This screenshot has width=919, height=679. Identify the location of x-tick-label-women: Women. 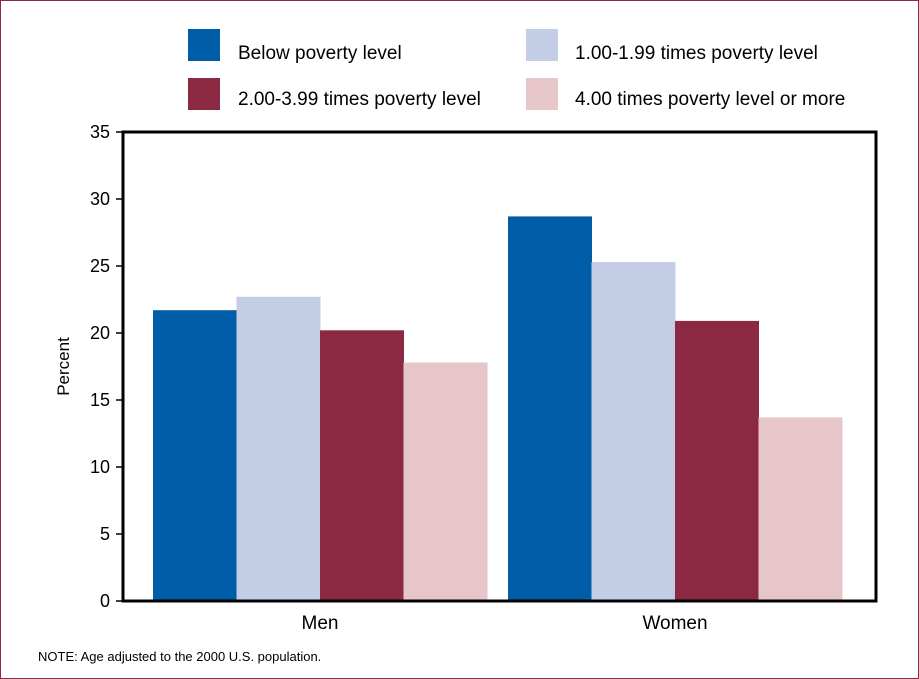
(674, 623).